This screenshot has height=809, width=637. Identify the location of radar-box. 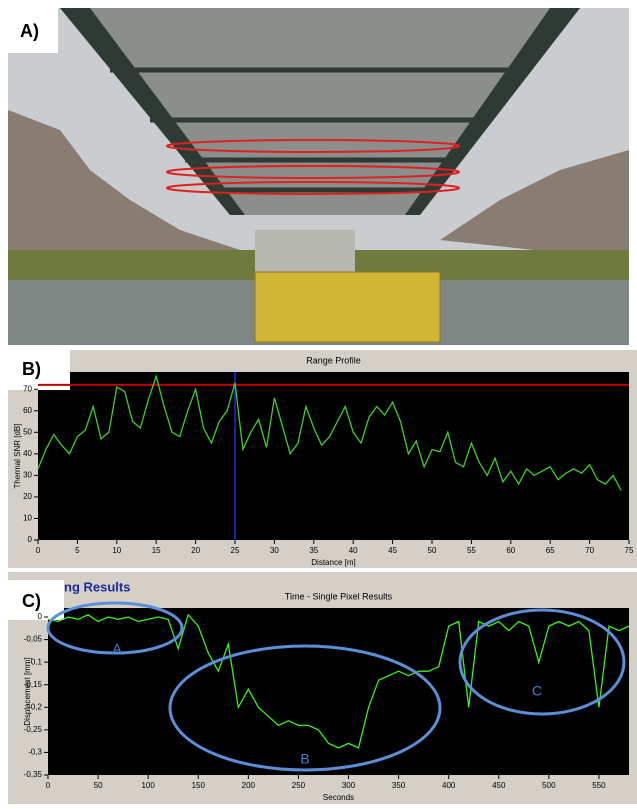
(347, 307).